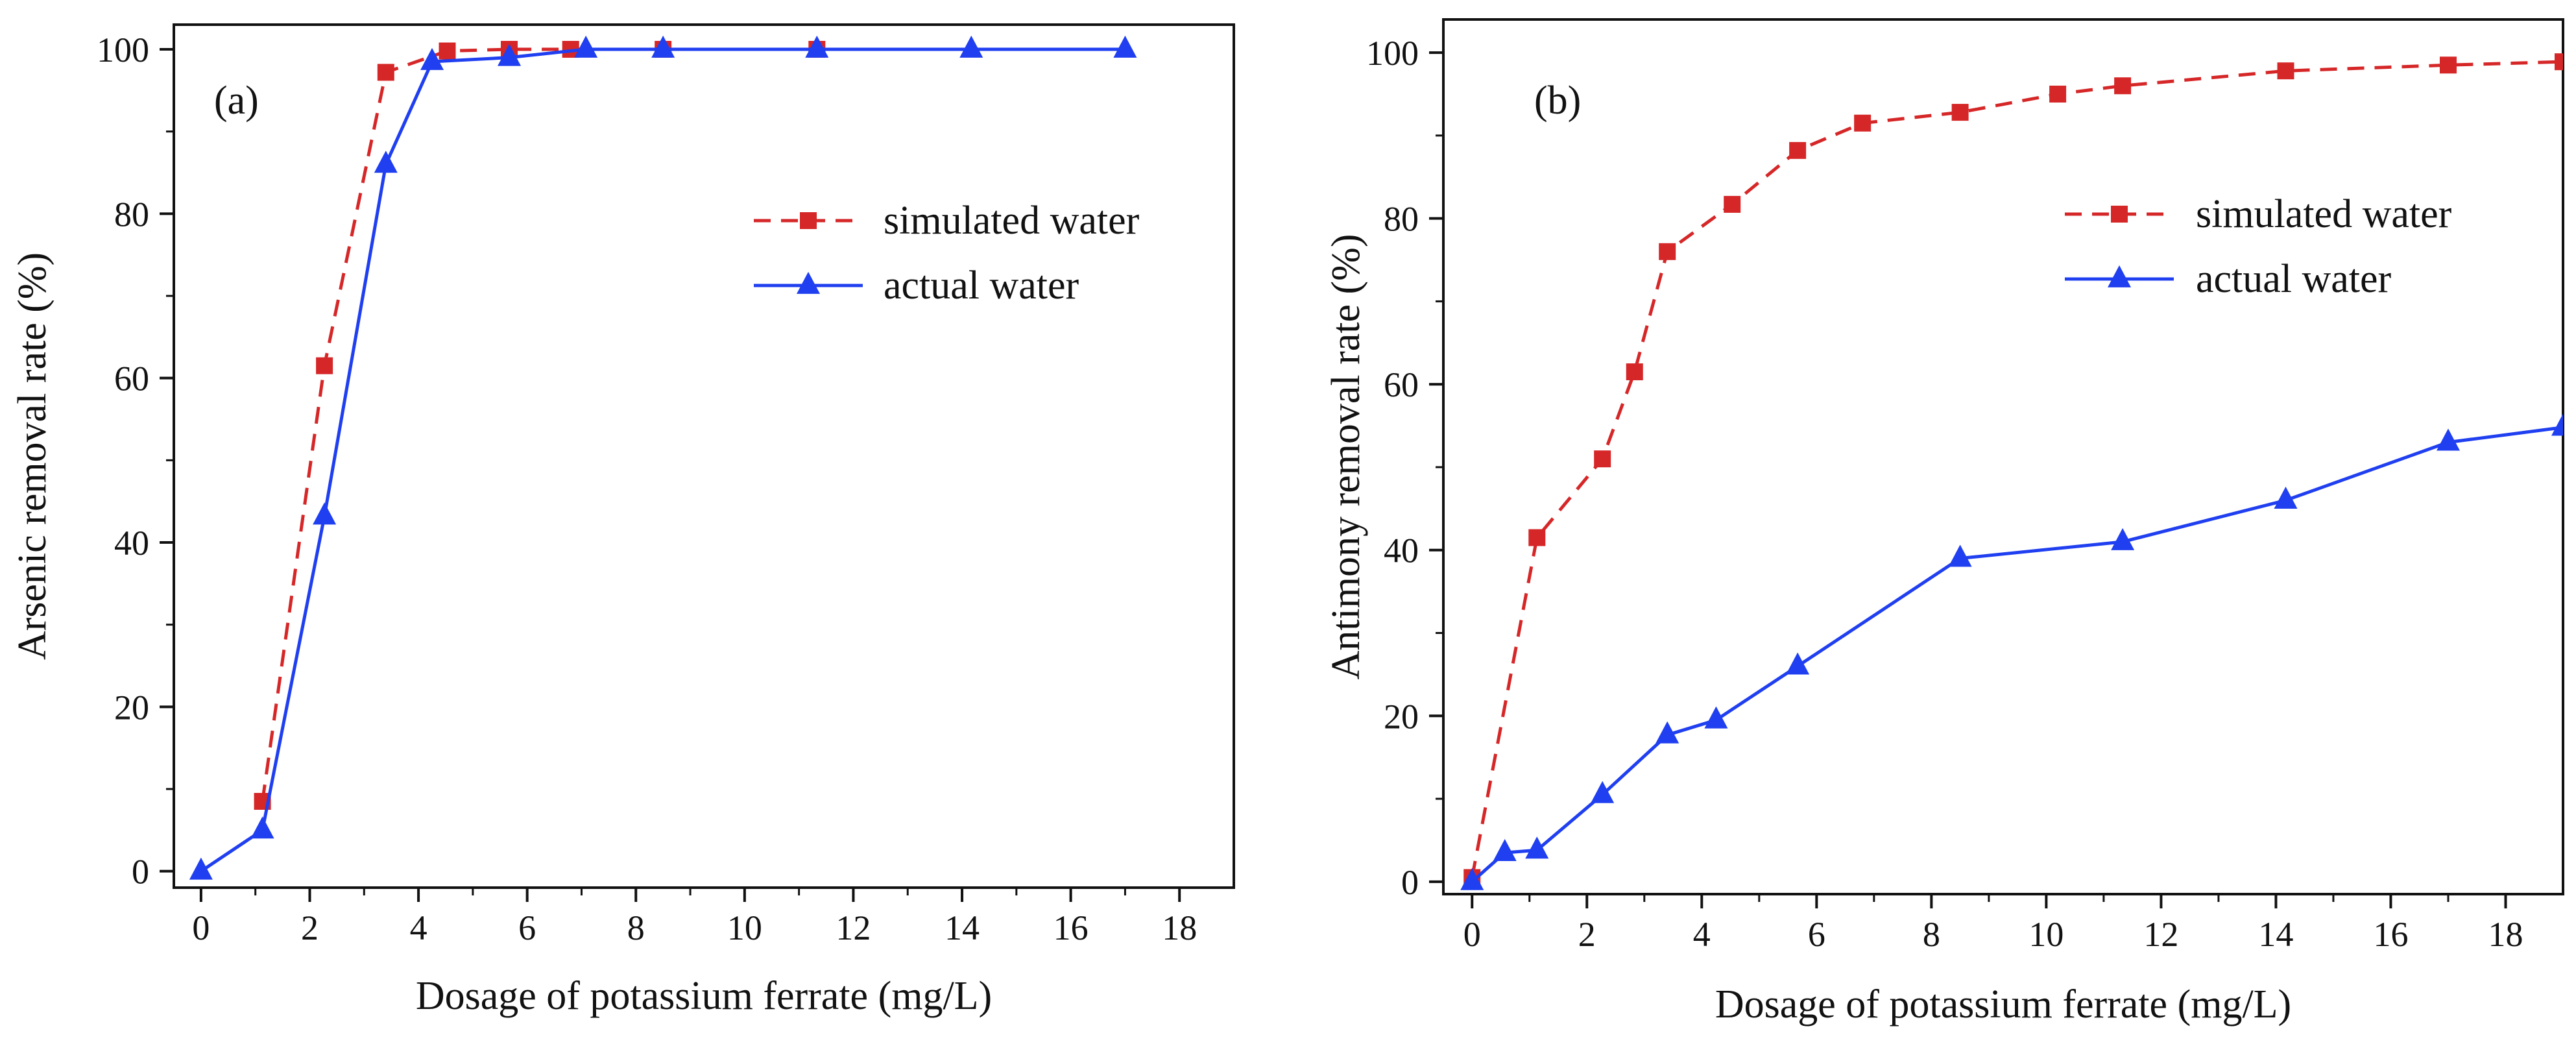 The width and height of the screenshot is (2576, 1057). Describe the element at coordinates (1346, 457) in the screenshot. I see `y-axis-label: Antimony removal rate (%)` at that location.